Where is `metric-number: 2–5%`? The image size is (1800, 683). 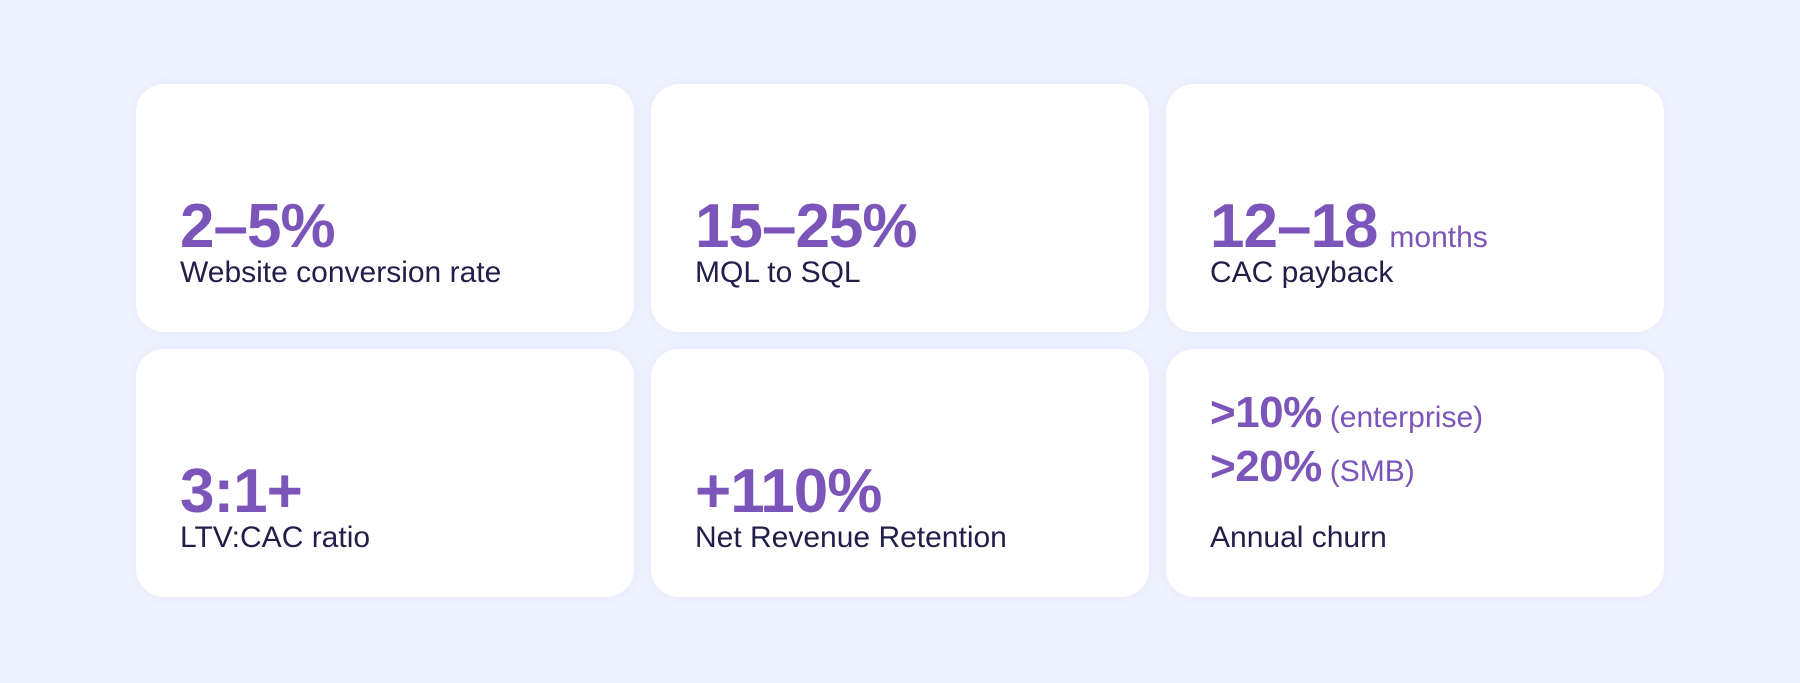 metric-number: 2–5% is located at coordinates (258, 226).